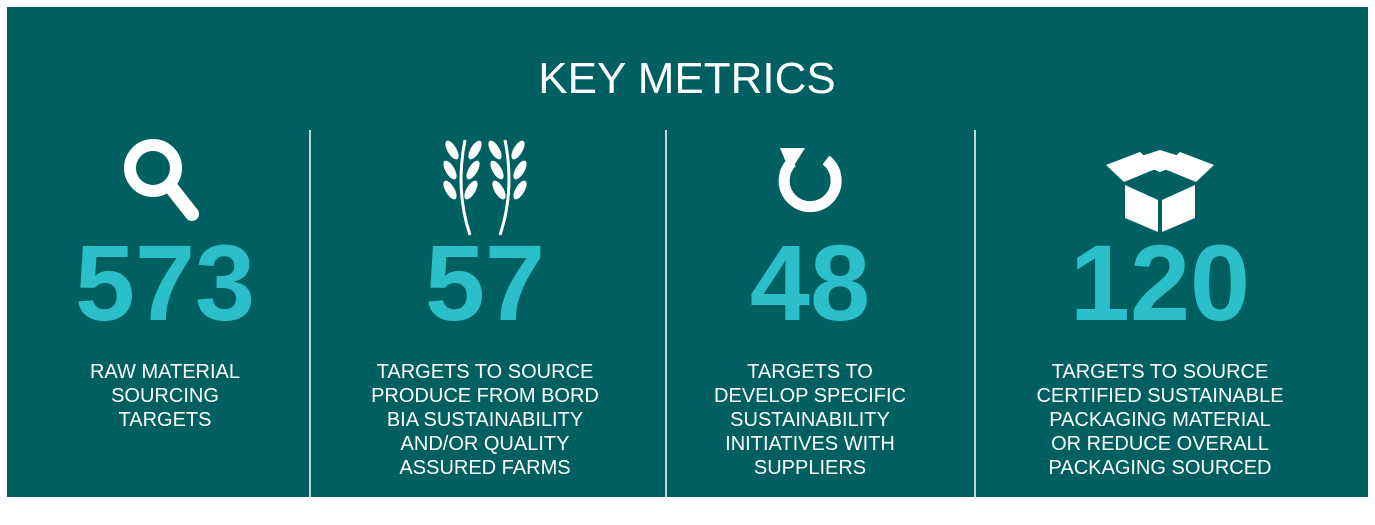 This screenshot has height=525, width=1375. What do you see at coordinates (1160, 420) in the screenshot?
I see `metric-description: PACKAGING MATERIAL` at bounding box center [1160, 420].